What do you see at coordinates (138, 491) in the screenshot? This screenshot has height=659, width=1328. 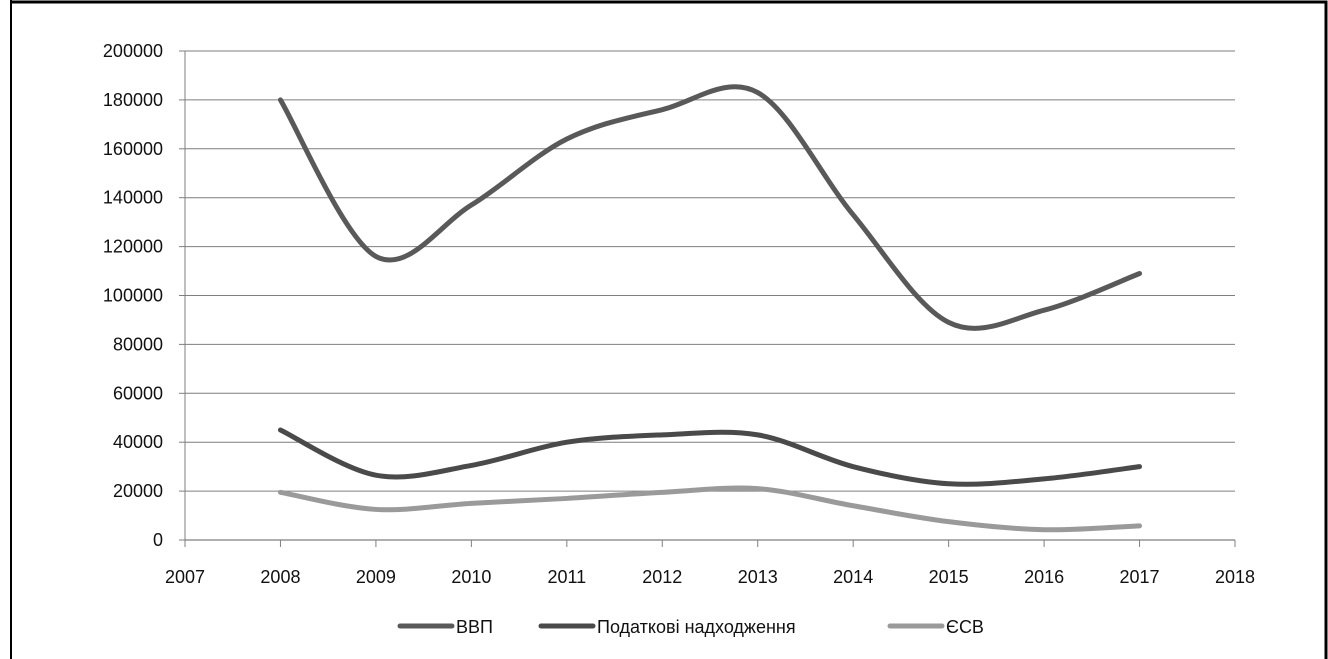 I see `y-tick-label: 20000` at bounding box center [138, 491].